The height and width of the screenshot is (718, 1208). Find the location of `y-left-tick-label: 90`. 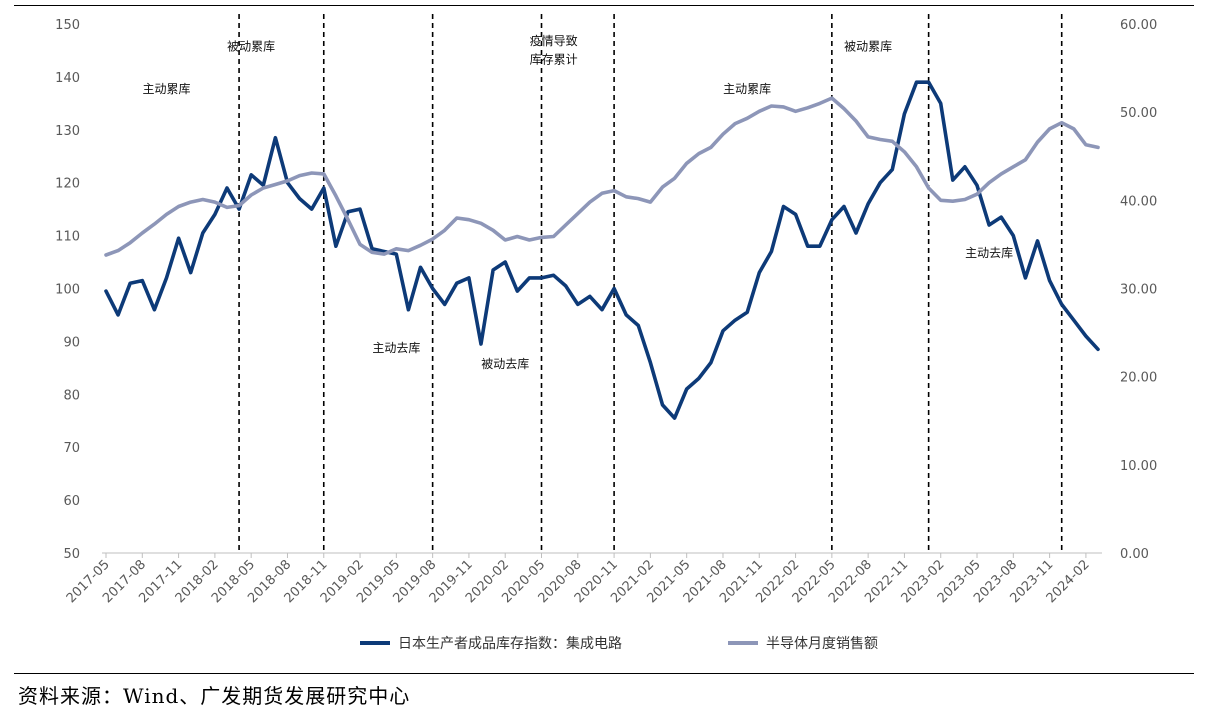

y-left-tick-label: 90 is located at coordinates (71, 342).